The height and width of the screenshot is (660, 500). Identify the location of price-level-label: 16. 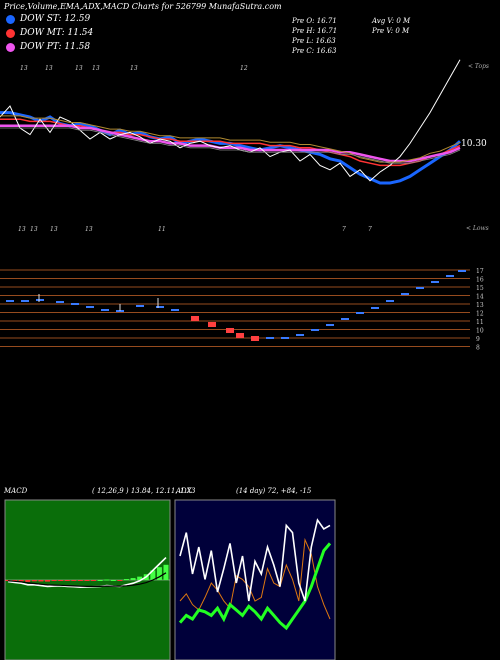
(480, 280).